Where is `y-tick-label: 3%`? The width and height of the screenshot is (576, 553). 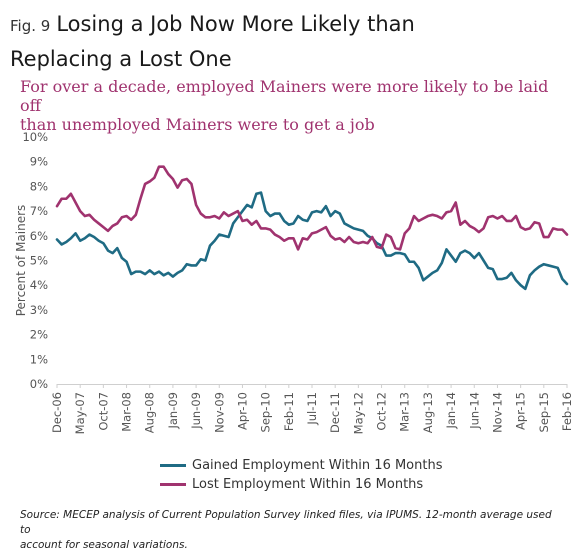
y-tick-label: 3% is located at coordinates (39, 310).